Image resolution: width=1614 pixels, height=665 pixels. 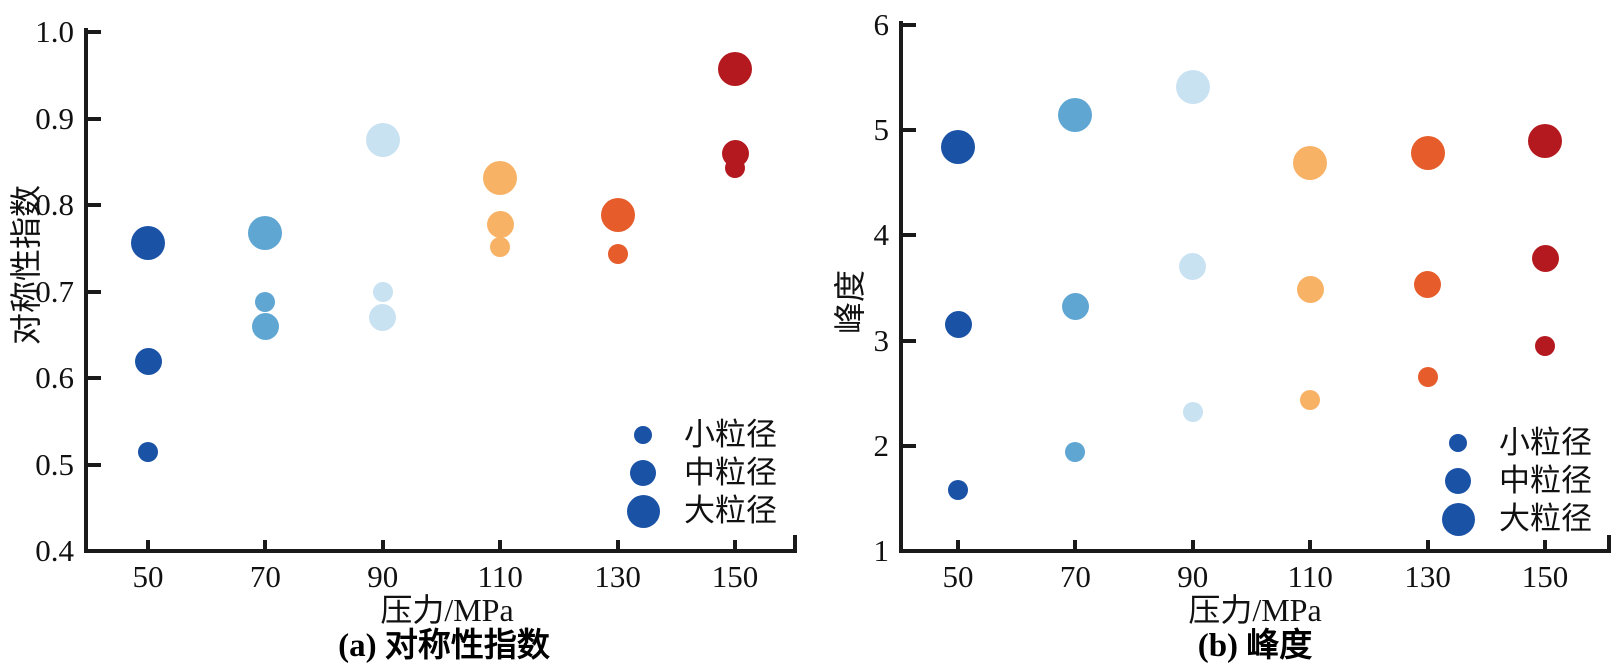 What do you see at coordinates (447, 610) in the screenshot?
I see `x-axis-label-a: 压力/MPa` at bounding box center [447, 610].